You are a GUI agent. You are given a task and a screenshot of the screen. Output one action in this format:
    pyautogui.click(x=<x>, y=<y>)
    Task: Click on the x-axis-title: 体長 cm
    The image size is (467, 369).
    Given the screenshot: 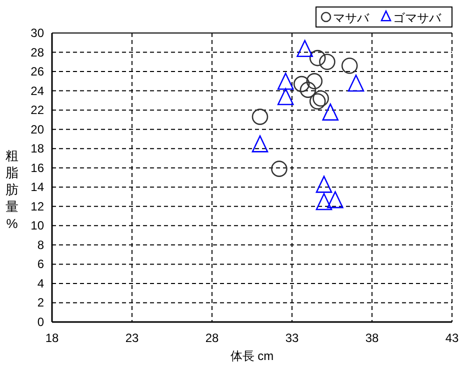 What is the action you would take?
    pyautogui.click(x=252, y=356)
    